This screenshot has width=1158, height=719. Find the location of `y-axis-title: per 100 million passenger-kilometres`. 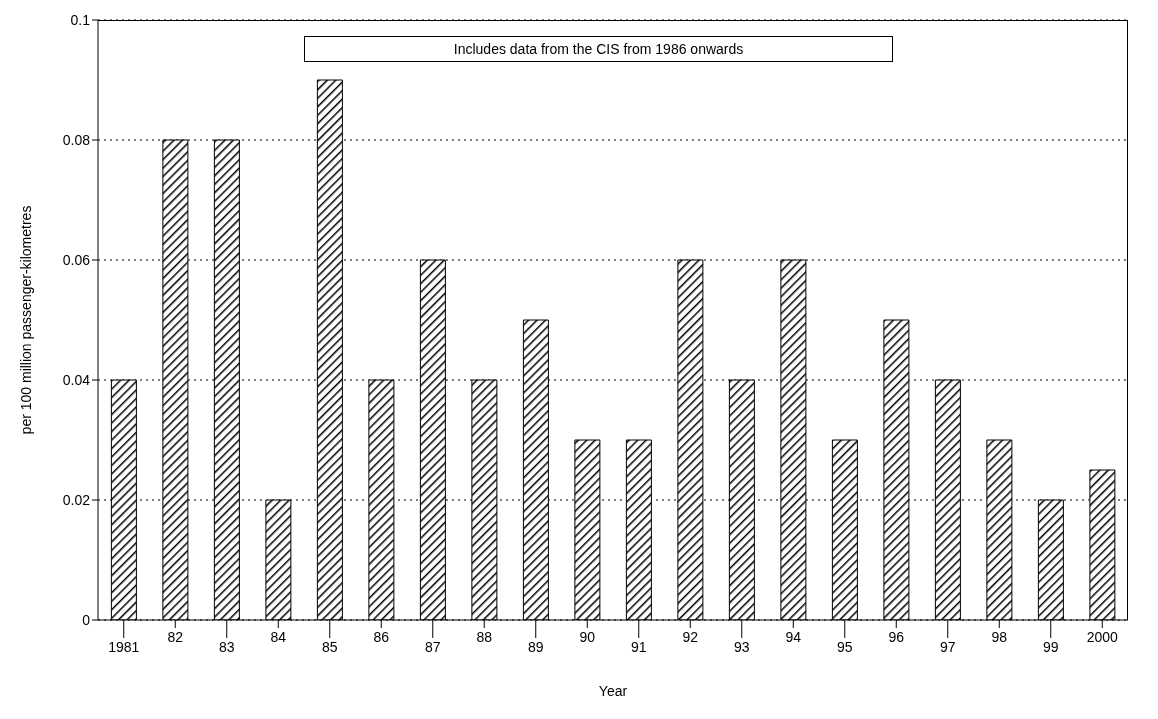

y-axis-title: per 100 million passenger-kilometres is located at coordinates (25, 320).